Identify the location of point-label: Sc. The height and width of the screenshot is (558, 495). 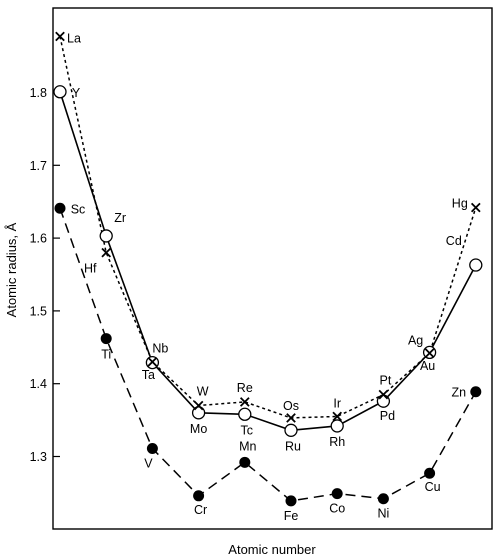
(78, 209).